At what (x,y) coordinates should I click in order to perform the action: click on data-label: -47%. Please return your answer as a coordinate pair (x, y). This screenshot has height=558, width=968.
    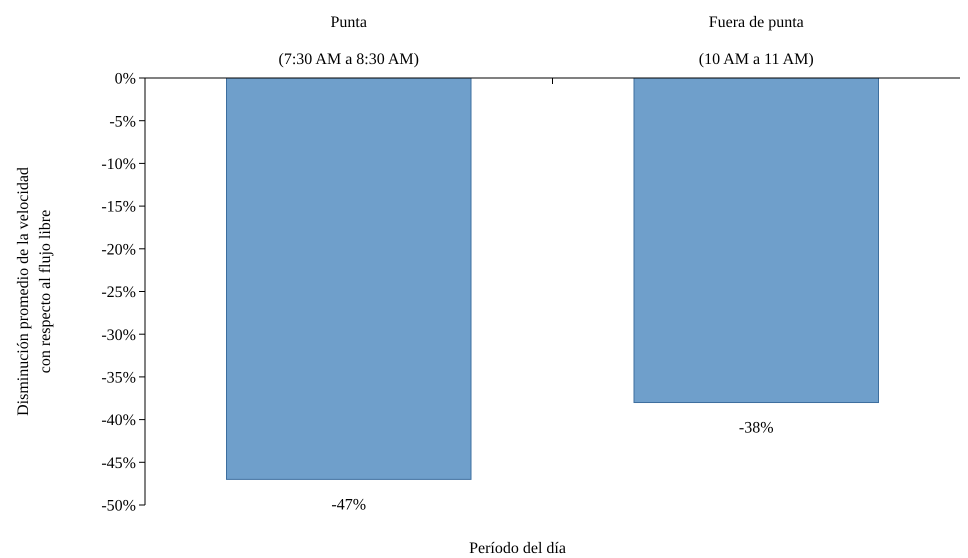
    Looking at the image, I should click on (348, 505).